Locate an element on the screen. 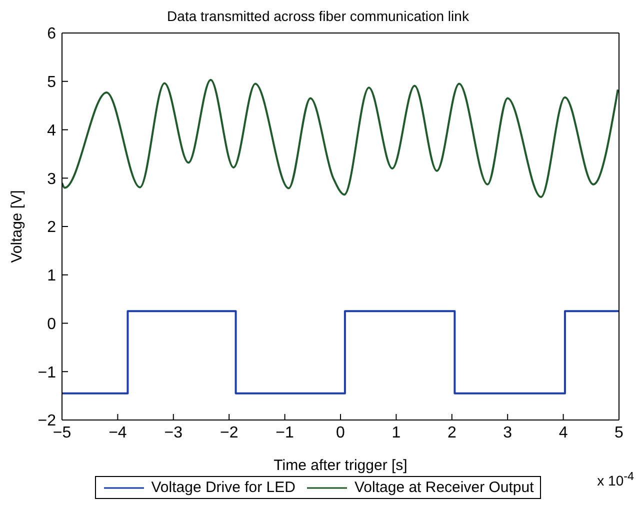 Image resolution: width=636 pixels, height=519 pixels. y-tick-label: 6 is located at coordinates (51, 34).